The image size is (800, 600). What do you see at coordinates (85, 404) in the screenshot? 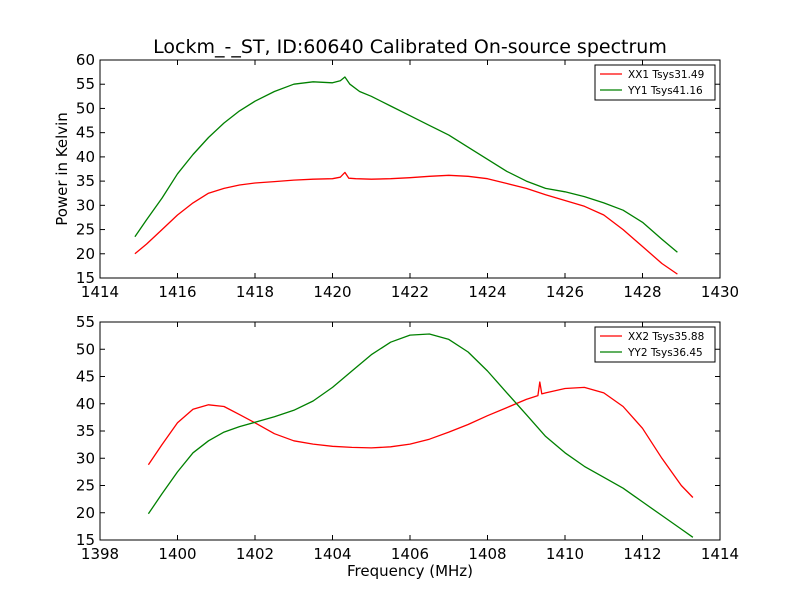
I see `bottom-y-tick-label: 40` at bounding box center [85, 404].